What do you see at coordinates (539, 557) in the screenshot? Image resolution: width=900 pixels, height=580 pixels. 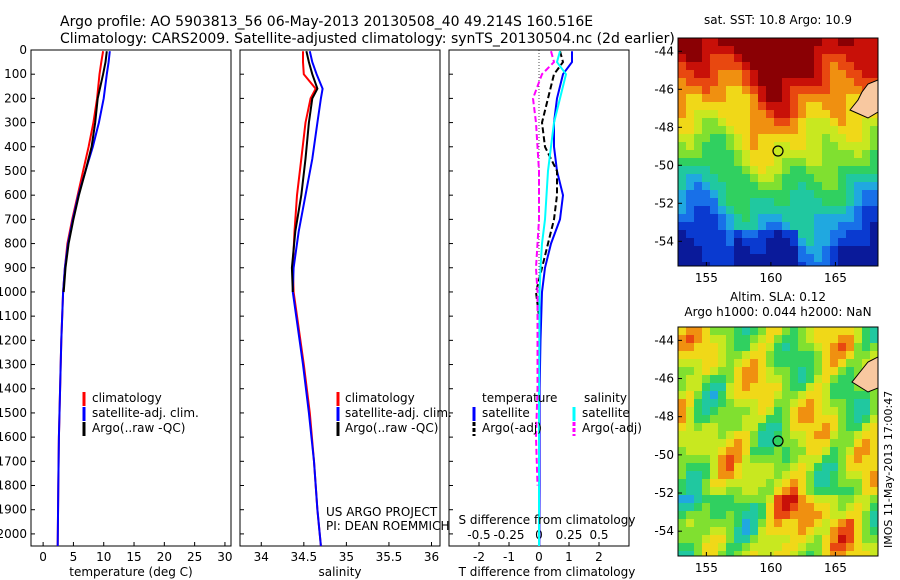 I see `x-tick-label: 0` at bounding box center [539, 557].